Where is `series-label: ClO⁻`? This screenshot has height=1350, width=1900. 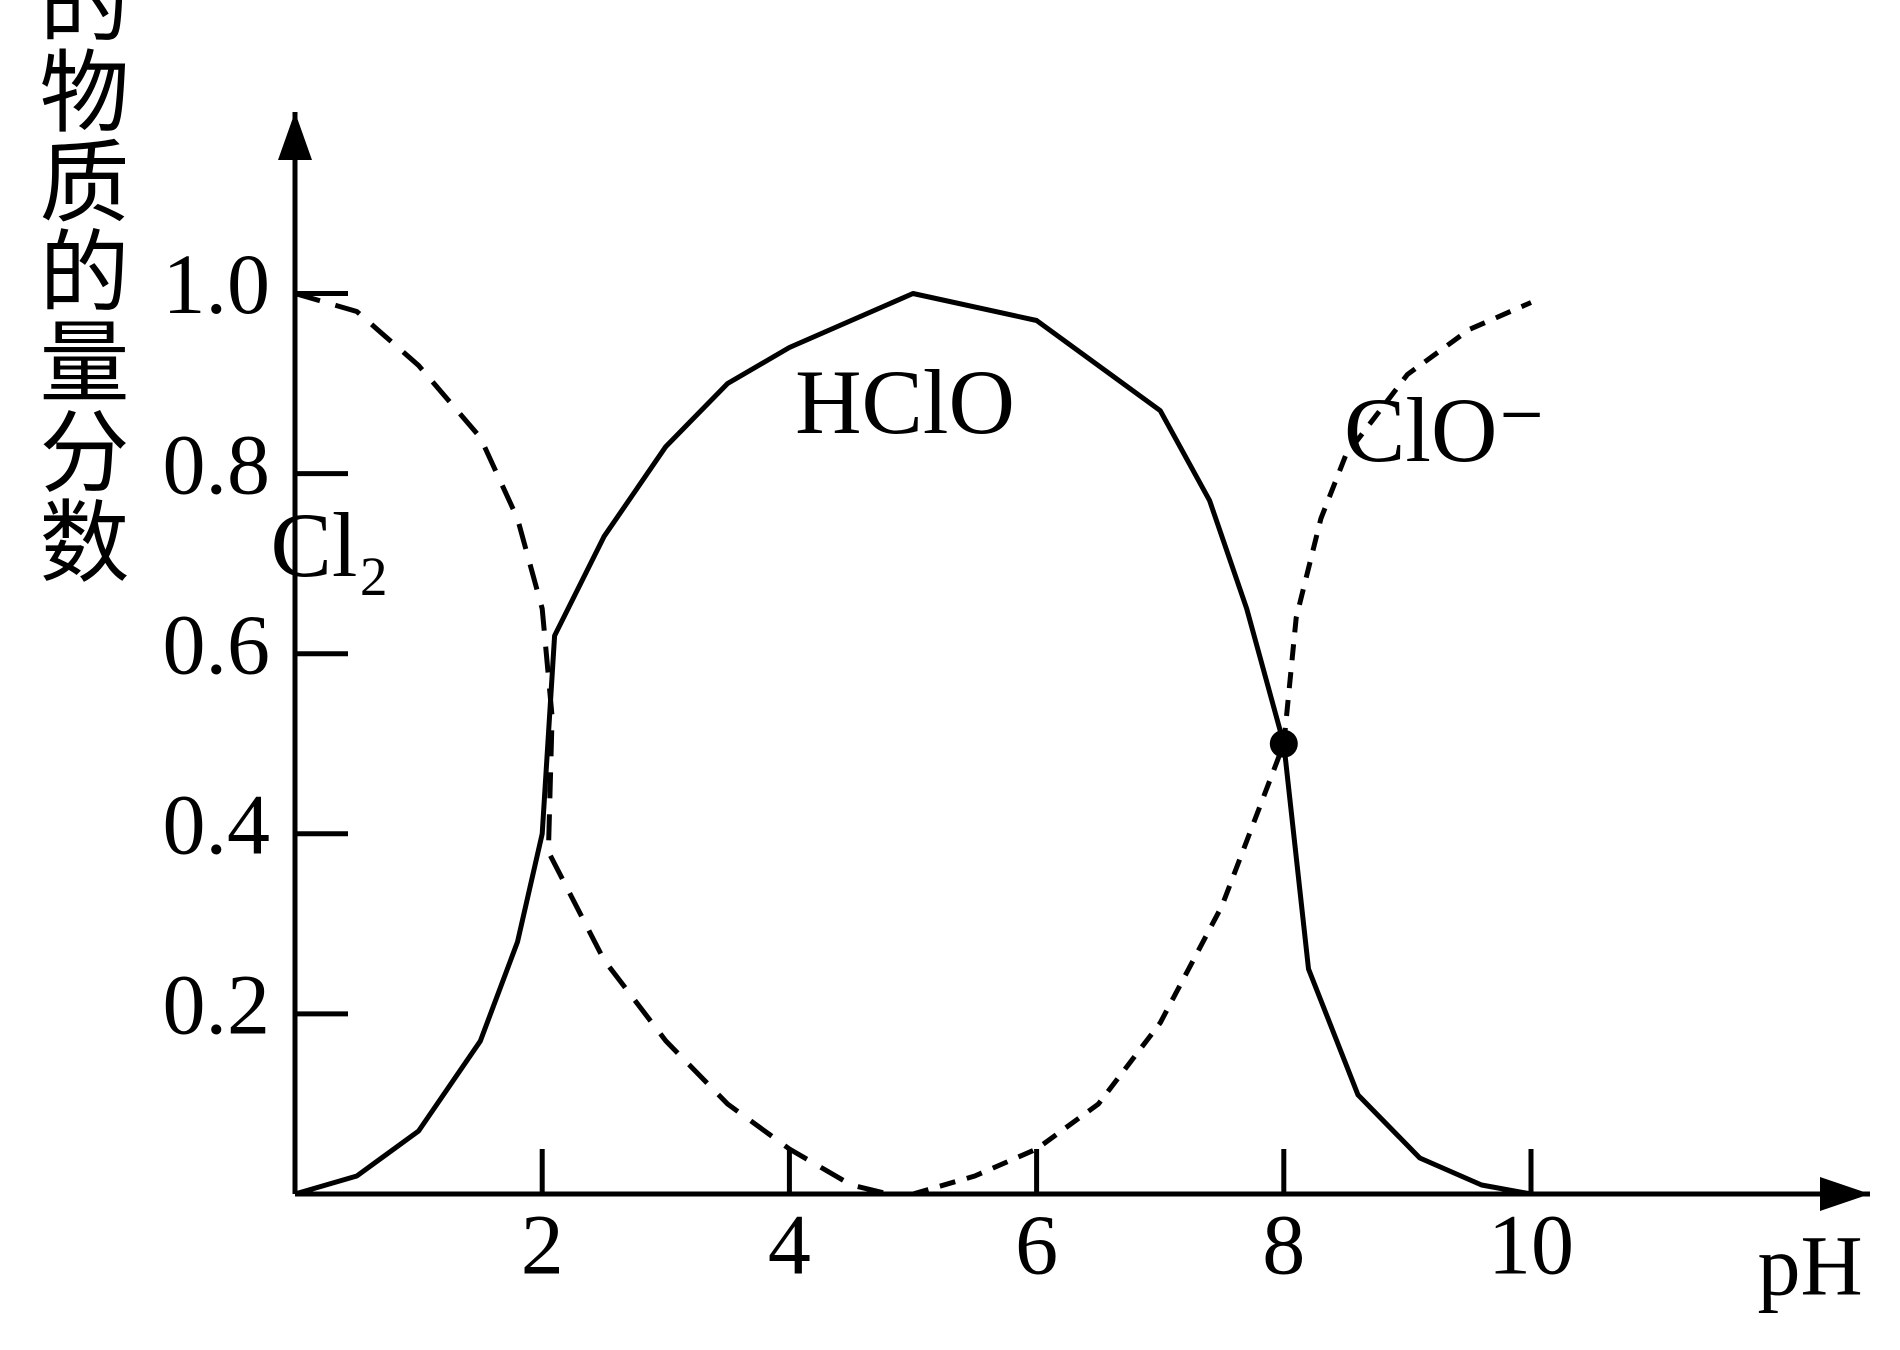
series-label: ClO⁻ is located at coordinates (1445, 430).